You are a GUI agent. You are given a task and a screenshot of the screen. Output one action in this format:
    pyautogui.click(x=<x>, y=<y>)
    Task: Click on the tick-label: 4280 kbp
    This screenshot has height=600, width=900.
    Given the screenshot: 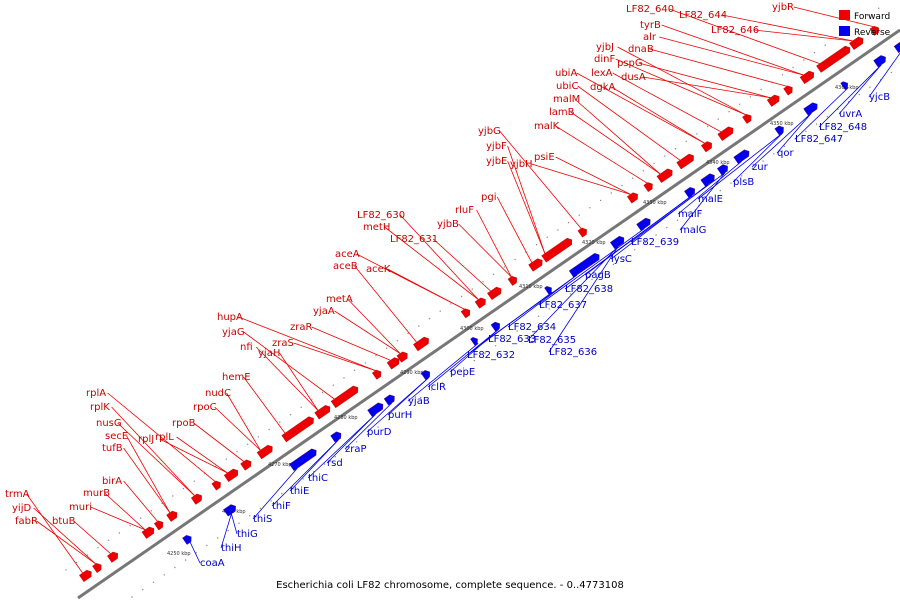 What is the action you would take?
    pyautogui.click(x=346, y=418)
    